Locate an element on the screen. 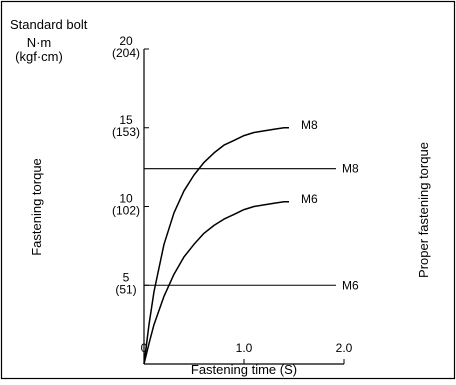 This screenshot has width=456, height=385. units-bottom: (kgf·cm) is located at coordinates (39, 56).